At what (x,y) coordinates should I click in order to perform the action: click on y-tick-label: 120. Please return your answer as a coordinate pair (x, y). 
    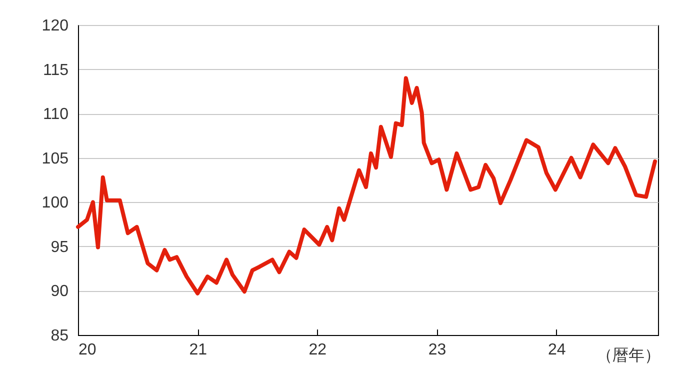
    Looking at the image, I should click on (55, 26).